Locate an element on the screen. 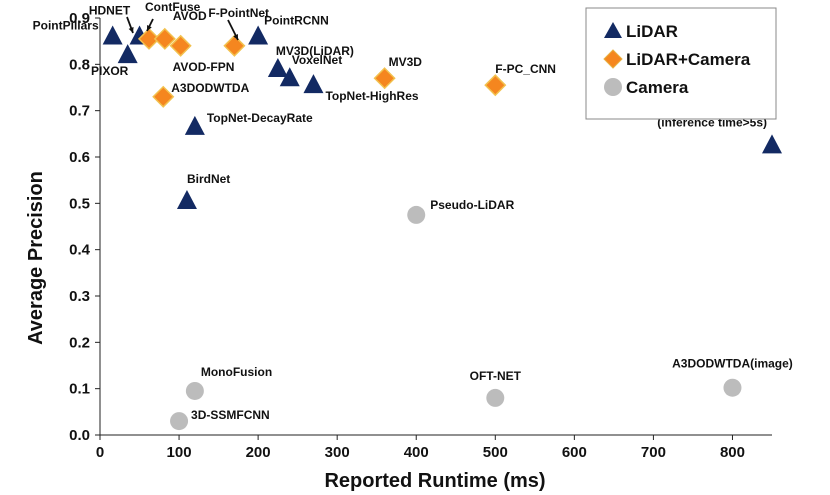 Image resolution: width=830 pixels, height=495 pixels. point-label: TopNet-DecayRate is located at coordinates (260, 118).